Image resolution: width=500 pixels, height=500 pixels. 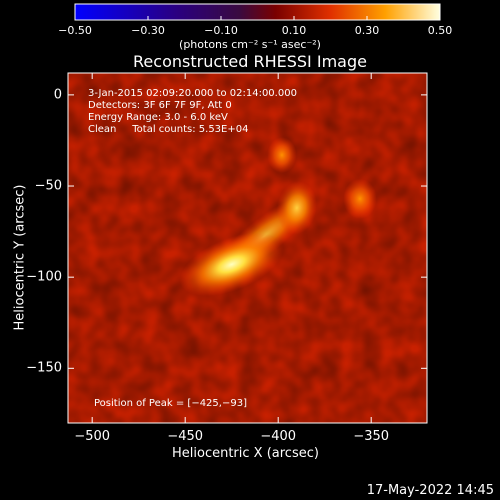 What do you see at coordinates (245, 453) in the screenshot?
I see `x-axis-label: Heliocentric X (arcsec)` at bounding box center [245, 453].